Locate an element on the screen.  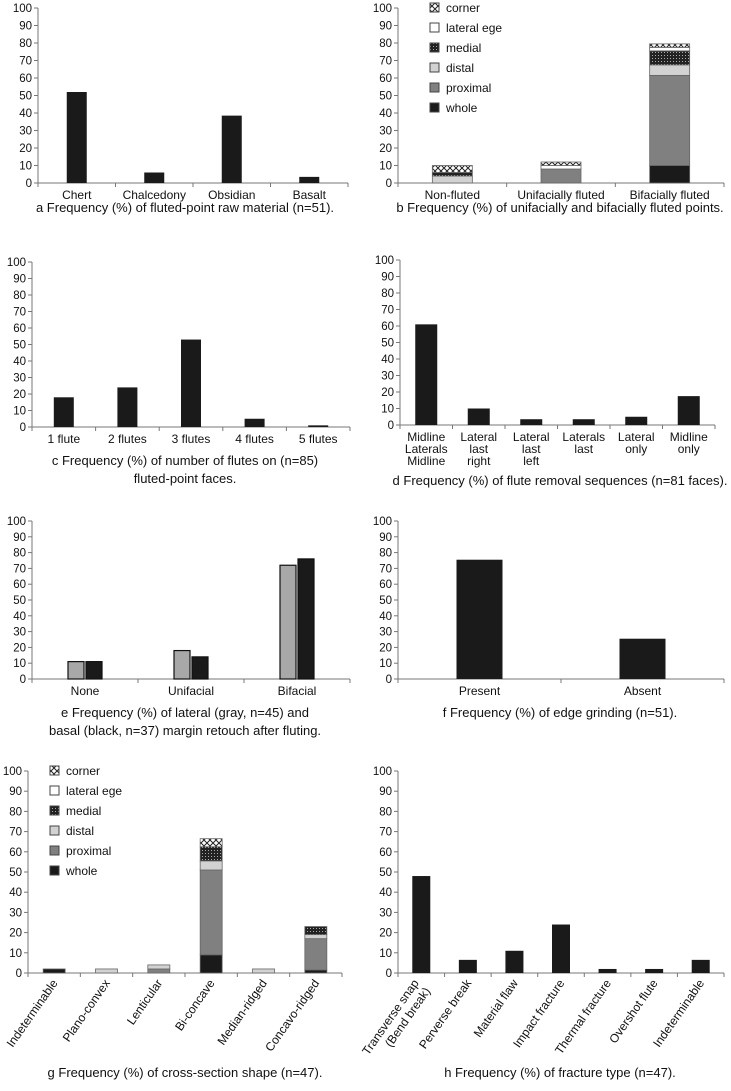
chart-caption: f Frequency (%) of edge grinding (n=51). is located at coordinates (560, 712).